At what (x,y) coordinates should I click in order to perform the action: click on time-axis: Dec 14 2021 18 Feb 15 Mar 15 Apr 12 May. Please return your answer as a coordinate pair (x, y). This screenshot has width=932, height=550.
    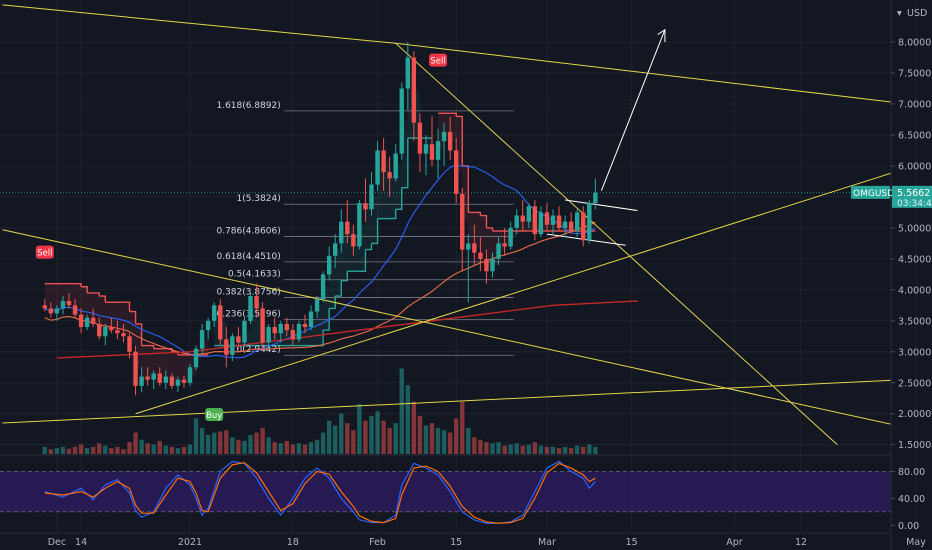
    Looking at the image, I should click on (487, 542).